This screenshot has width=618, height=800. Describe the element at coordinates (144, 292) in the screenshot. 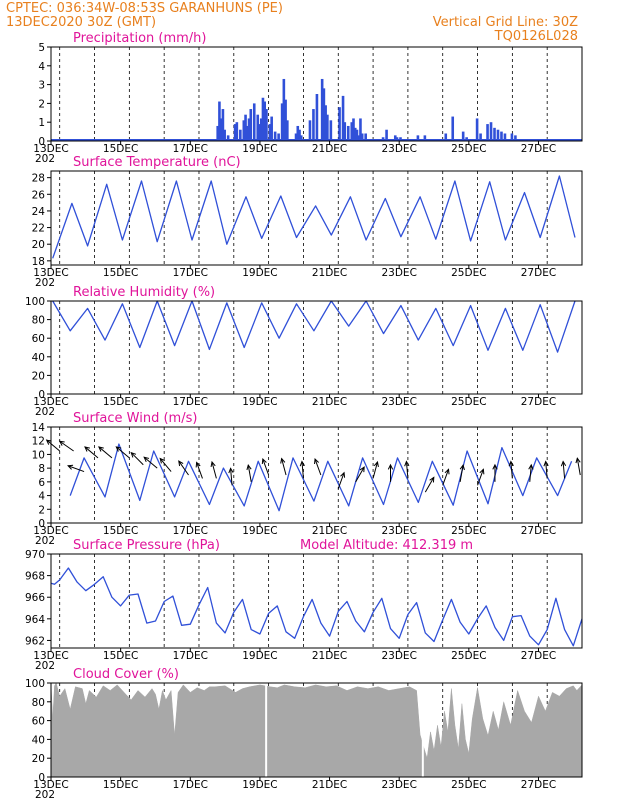

I see `panel-title: Relative Humidity (%)` at that location.